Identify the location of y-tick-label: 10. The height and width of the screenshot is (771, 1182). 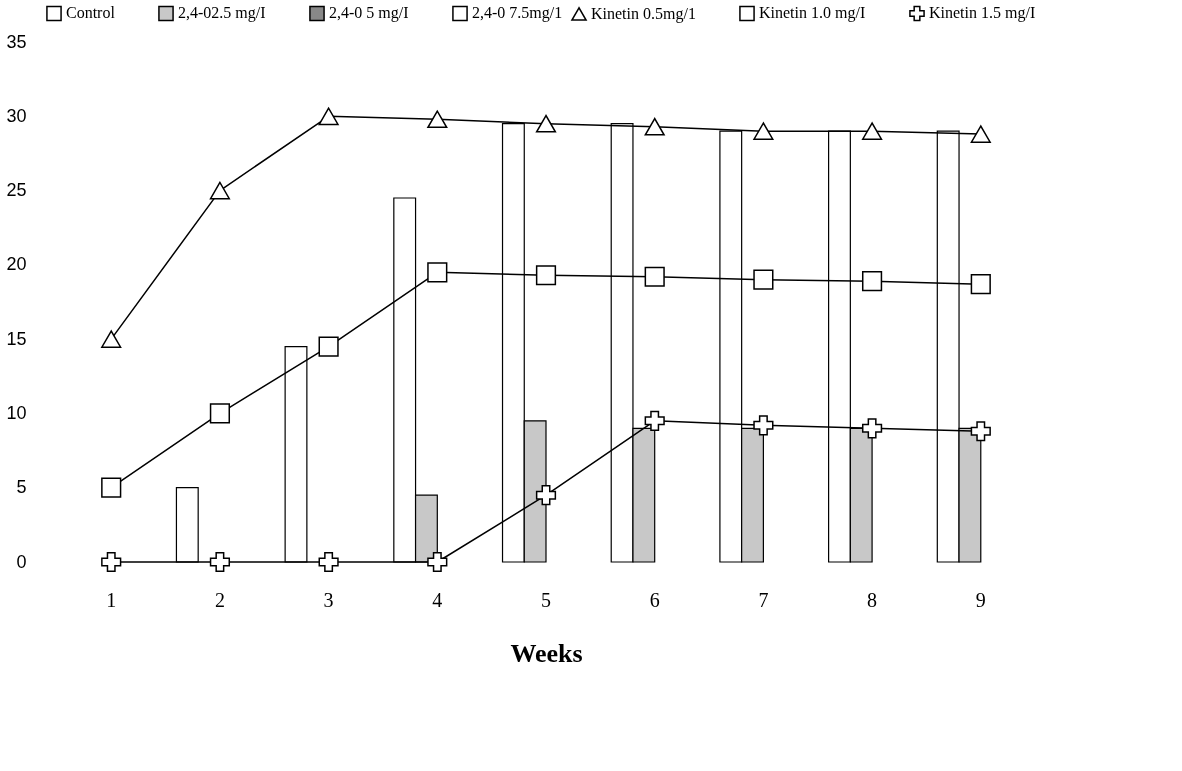
(16, 412).